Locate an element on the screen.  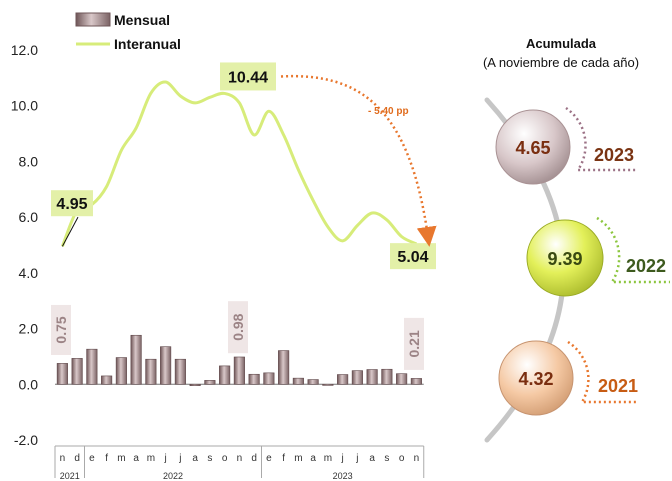
callout-bar-start: 0.75 is located at coordinates (61, 329).